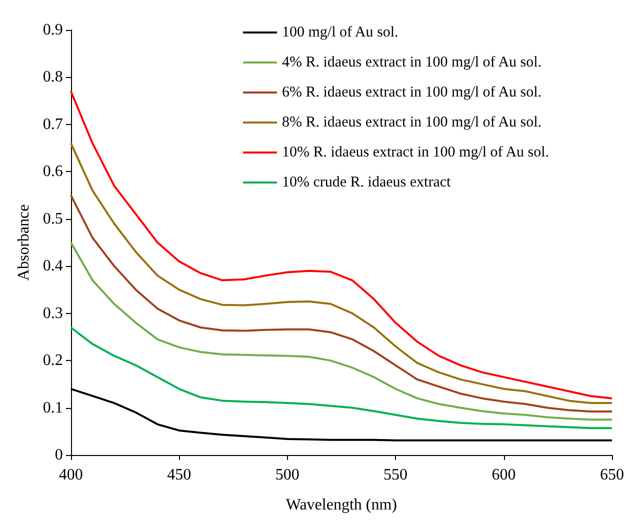 This screenshot has width=644, height=531. What do you see at coordinates (52, 266) in the screenshot?
I see `y-tick-label: 0.4` at bounding box center [52, 266].